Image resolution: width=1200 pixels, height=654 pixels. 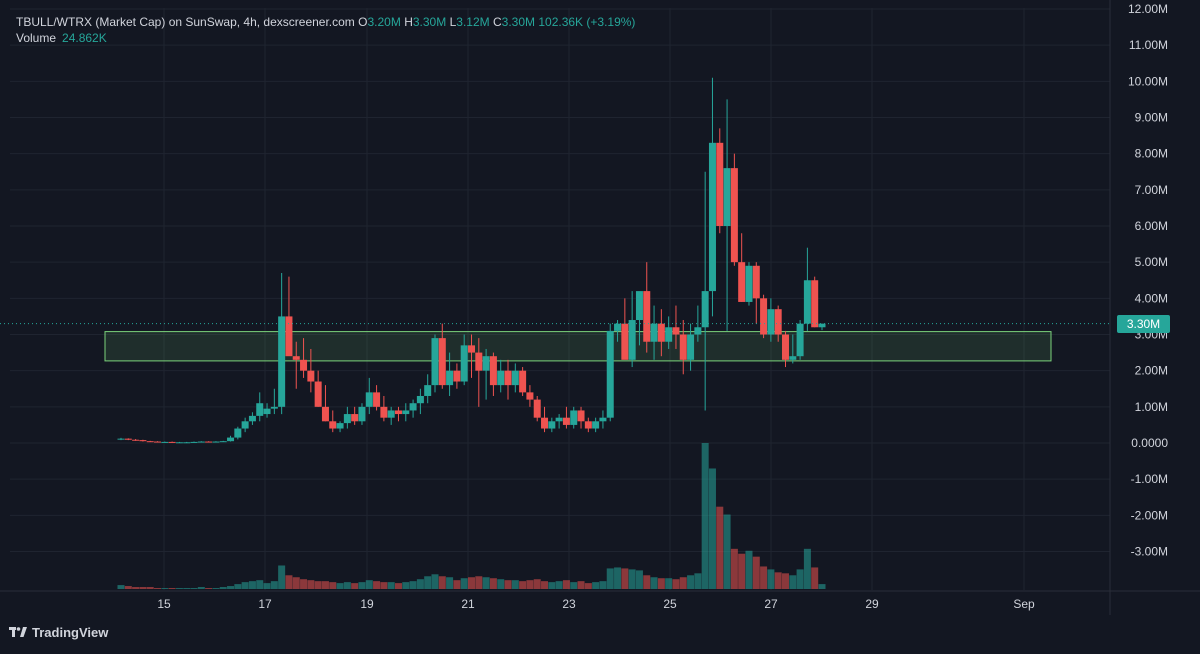 What do you see at coordinates (468, 604) in the screenshot?
I see `x-axis-tick-label: 21` at bounding box center [468, 604].